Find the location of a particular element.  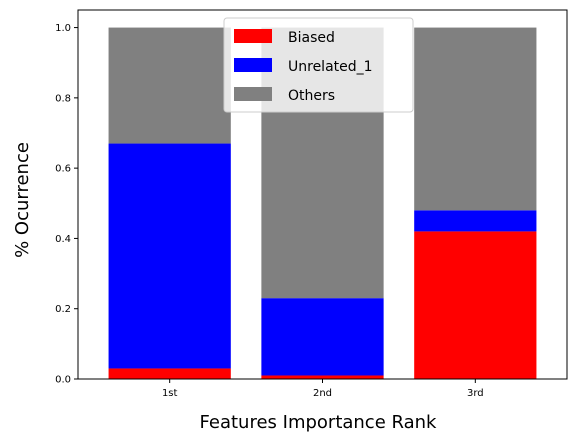

bar-1st-others is located at coordinates (169, 85).